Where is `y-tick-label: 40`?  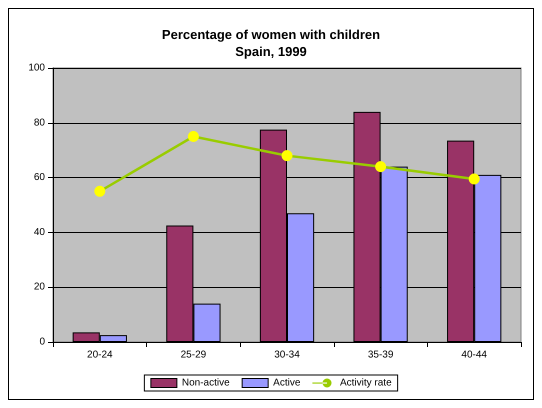
y-tick-label: 40 is located at coordinates (40, 232).